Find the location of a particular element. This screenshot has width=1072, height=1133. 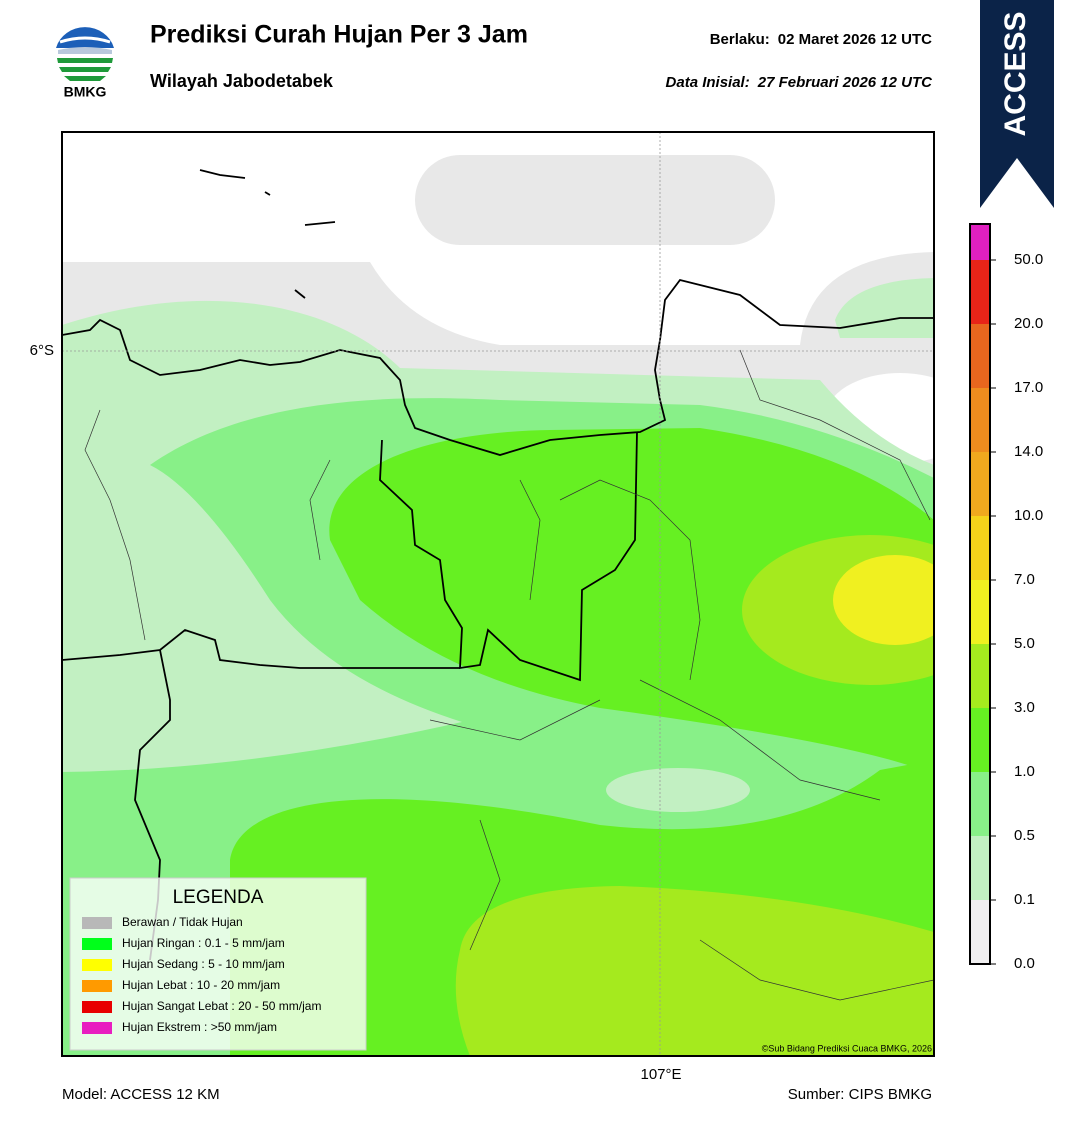

model-badge: ACCESS is located at coordinates (1017, 104).